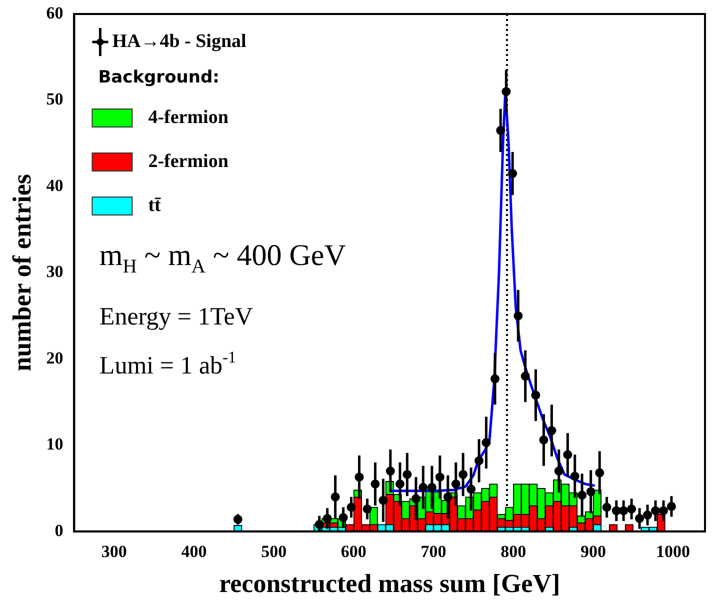 The image size is (713, 609). Describe the element at coordinates (59, 530) in the screenshot. I see `y-tick-label: 0` at that location.